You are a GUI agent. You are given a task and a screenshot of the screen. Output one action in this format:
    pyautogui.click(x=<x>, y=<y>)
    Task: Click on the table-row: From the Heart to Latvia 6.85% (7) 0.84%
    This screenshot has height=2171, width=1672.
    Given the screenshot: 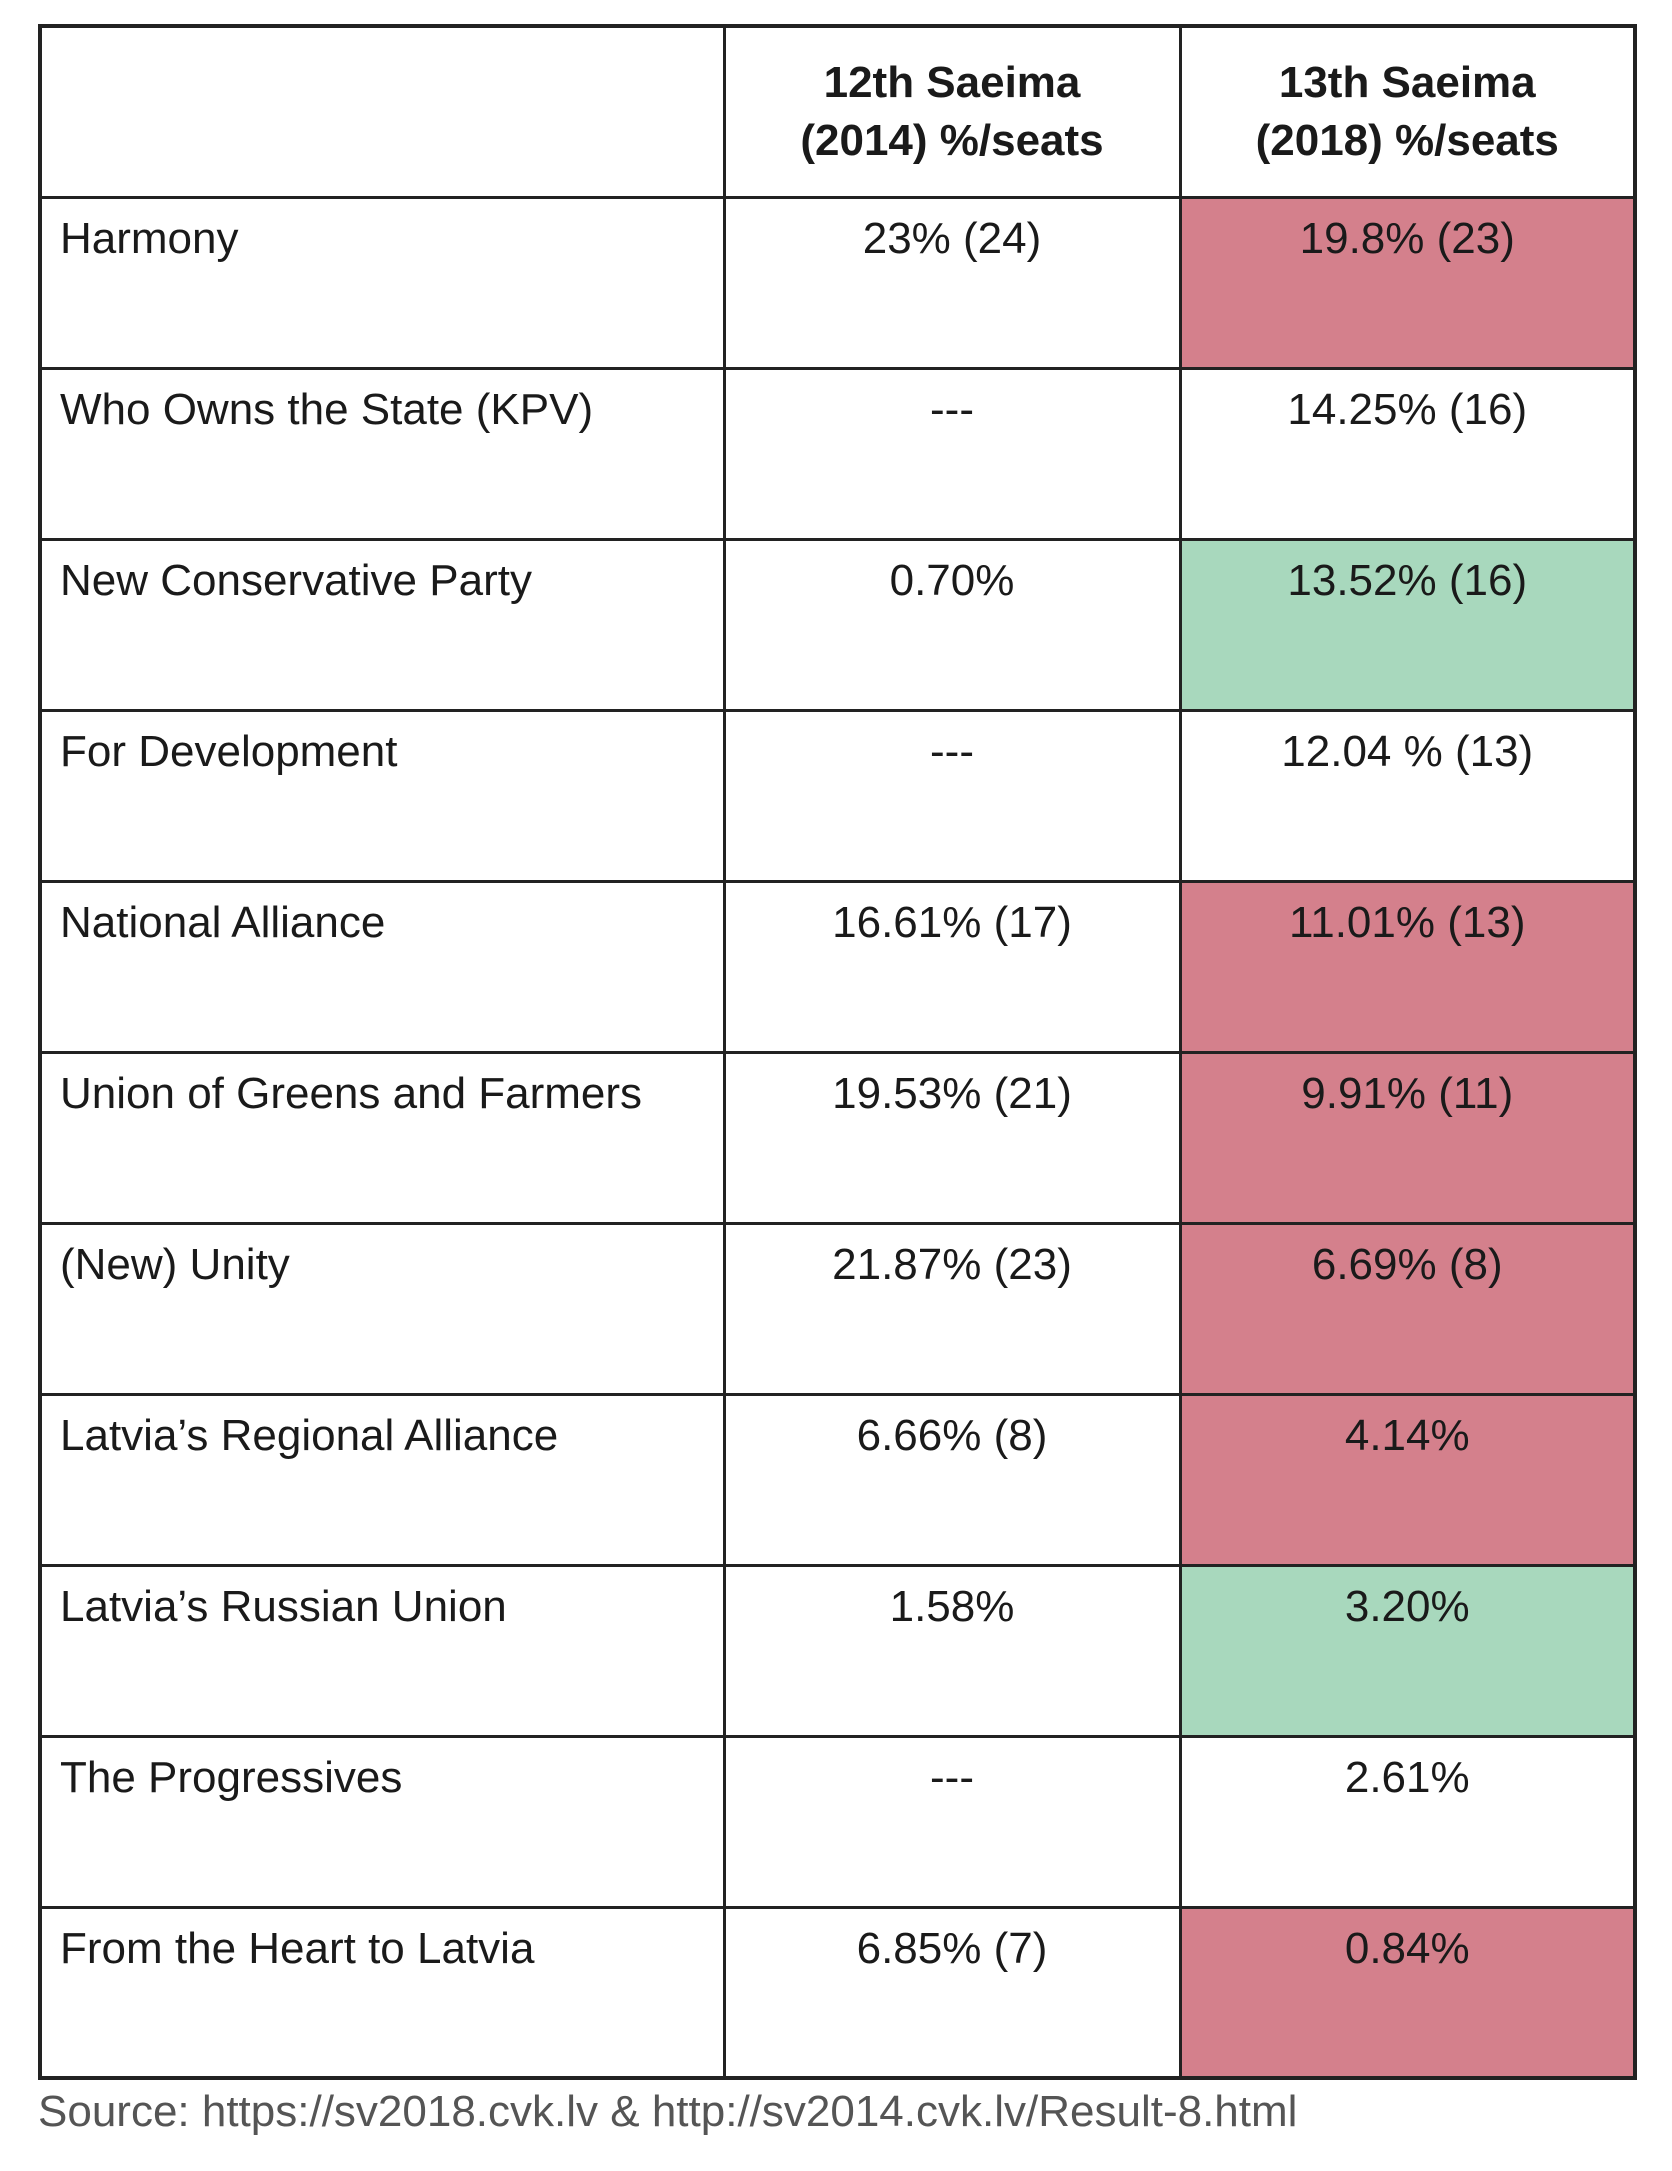 What is the action you would take?
    pyautogui.click(x=837, y=1992)
    